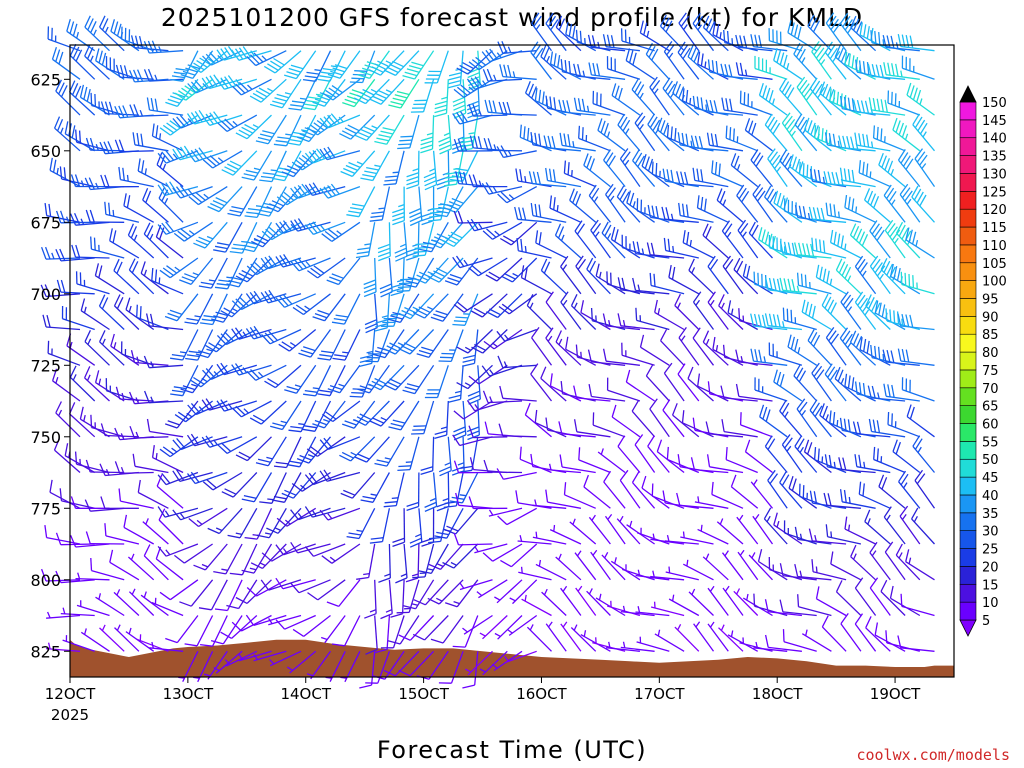 This screenshot has height=768, width=1024. I want to click on x-tick-label: 12OCT, so click(70, 694).